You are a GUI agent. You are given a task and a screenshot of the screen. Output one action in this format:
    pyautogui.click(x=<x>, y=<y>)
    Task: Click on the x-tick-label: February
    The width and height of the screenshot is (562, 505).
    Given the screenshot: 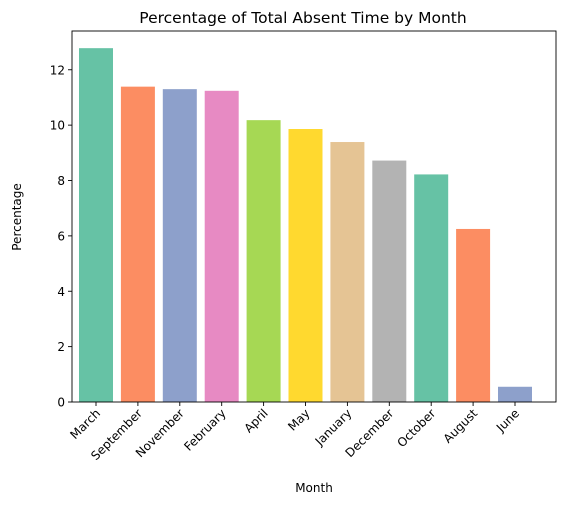 What is the action you would take?
    pyautogui.click(x=205, y=430)
    